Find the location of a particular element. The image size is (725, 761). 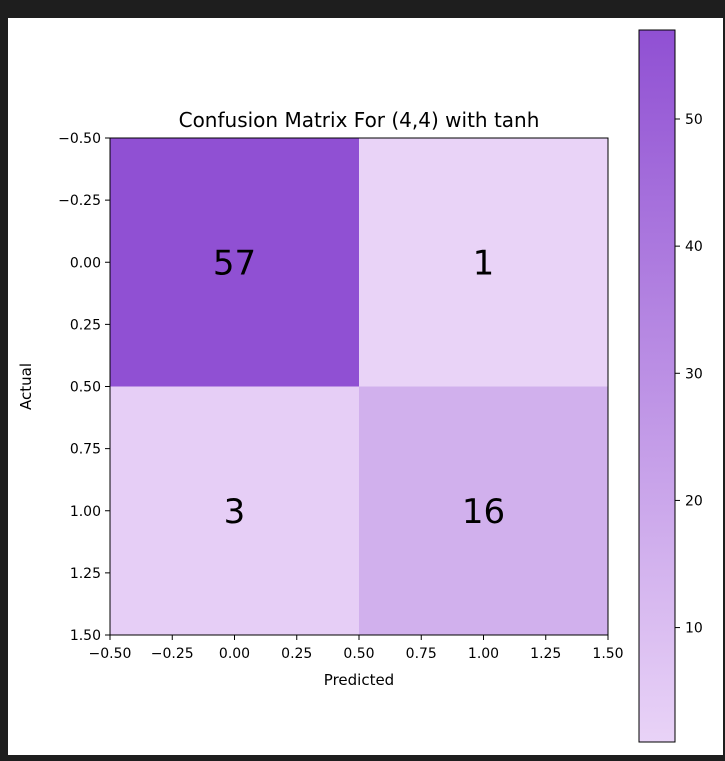

colorbar is located at coordinates (657, 386).